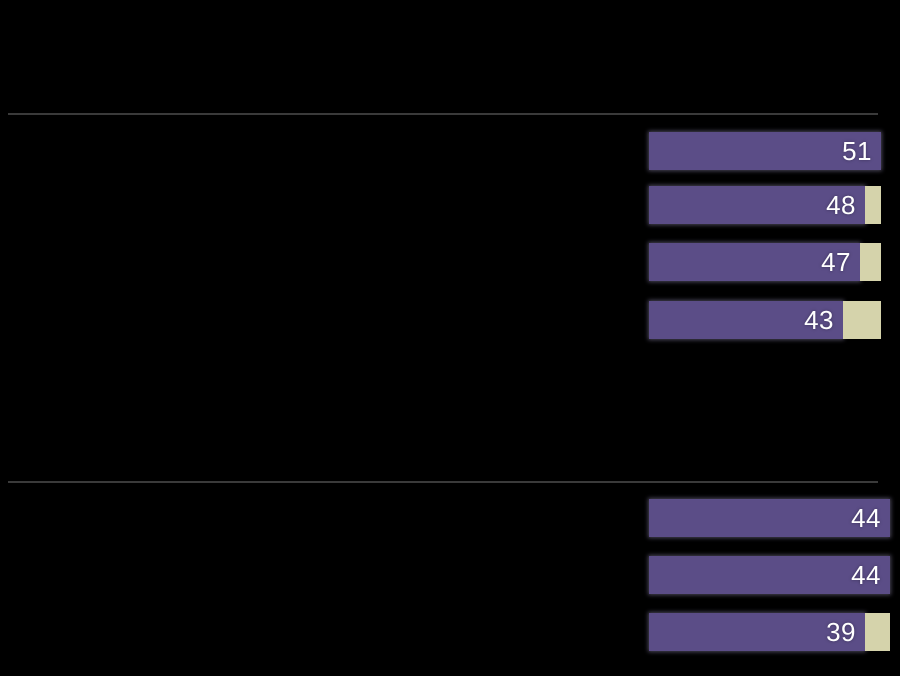  Describe the element at coordinates (757, 632) in the screenshot. I see `bar-segment-primary: 39` at that location.